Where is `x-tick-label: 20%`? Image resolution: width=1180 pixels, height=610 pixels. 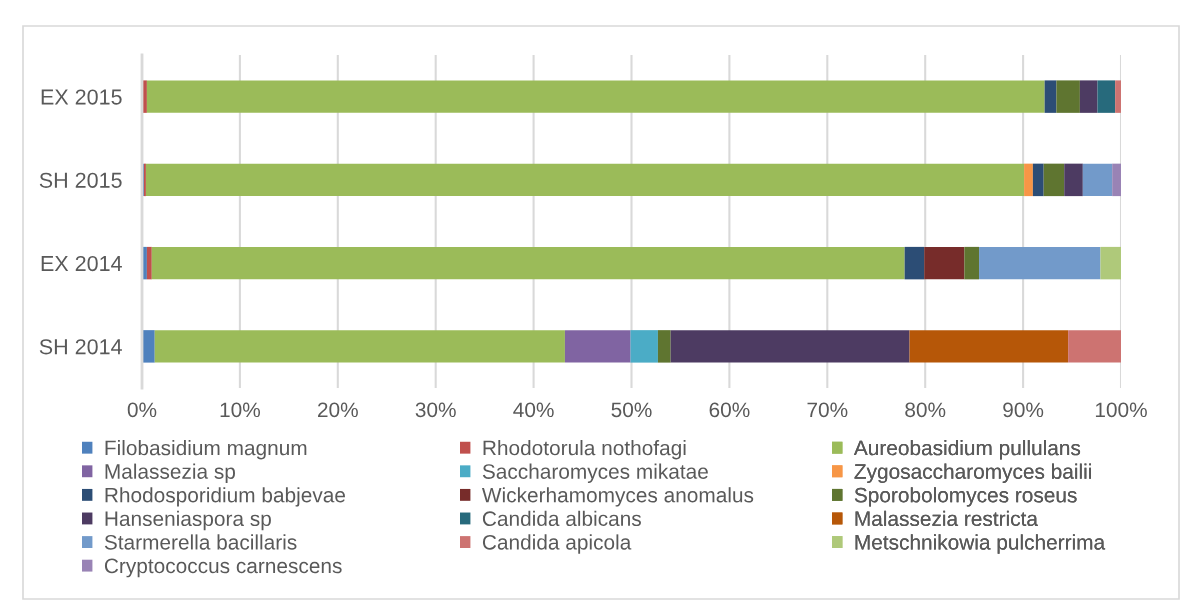
x-tick-label: 20% is located at coordinates (338, 410).